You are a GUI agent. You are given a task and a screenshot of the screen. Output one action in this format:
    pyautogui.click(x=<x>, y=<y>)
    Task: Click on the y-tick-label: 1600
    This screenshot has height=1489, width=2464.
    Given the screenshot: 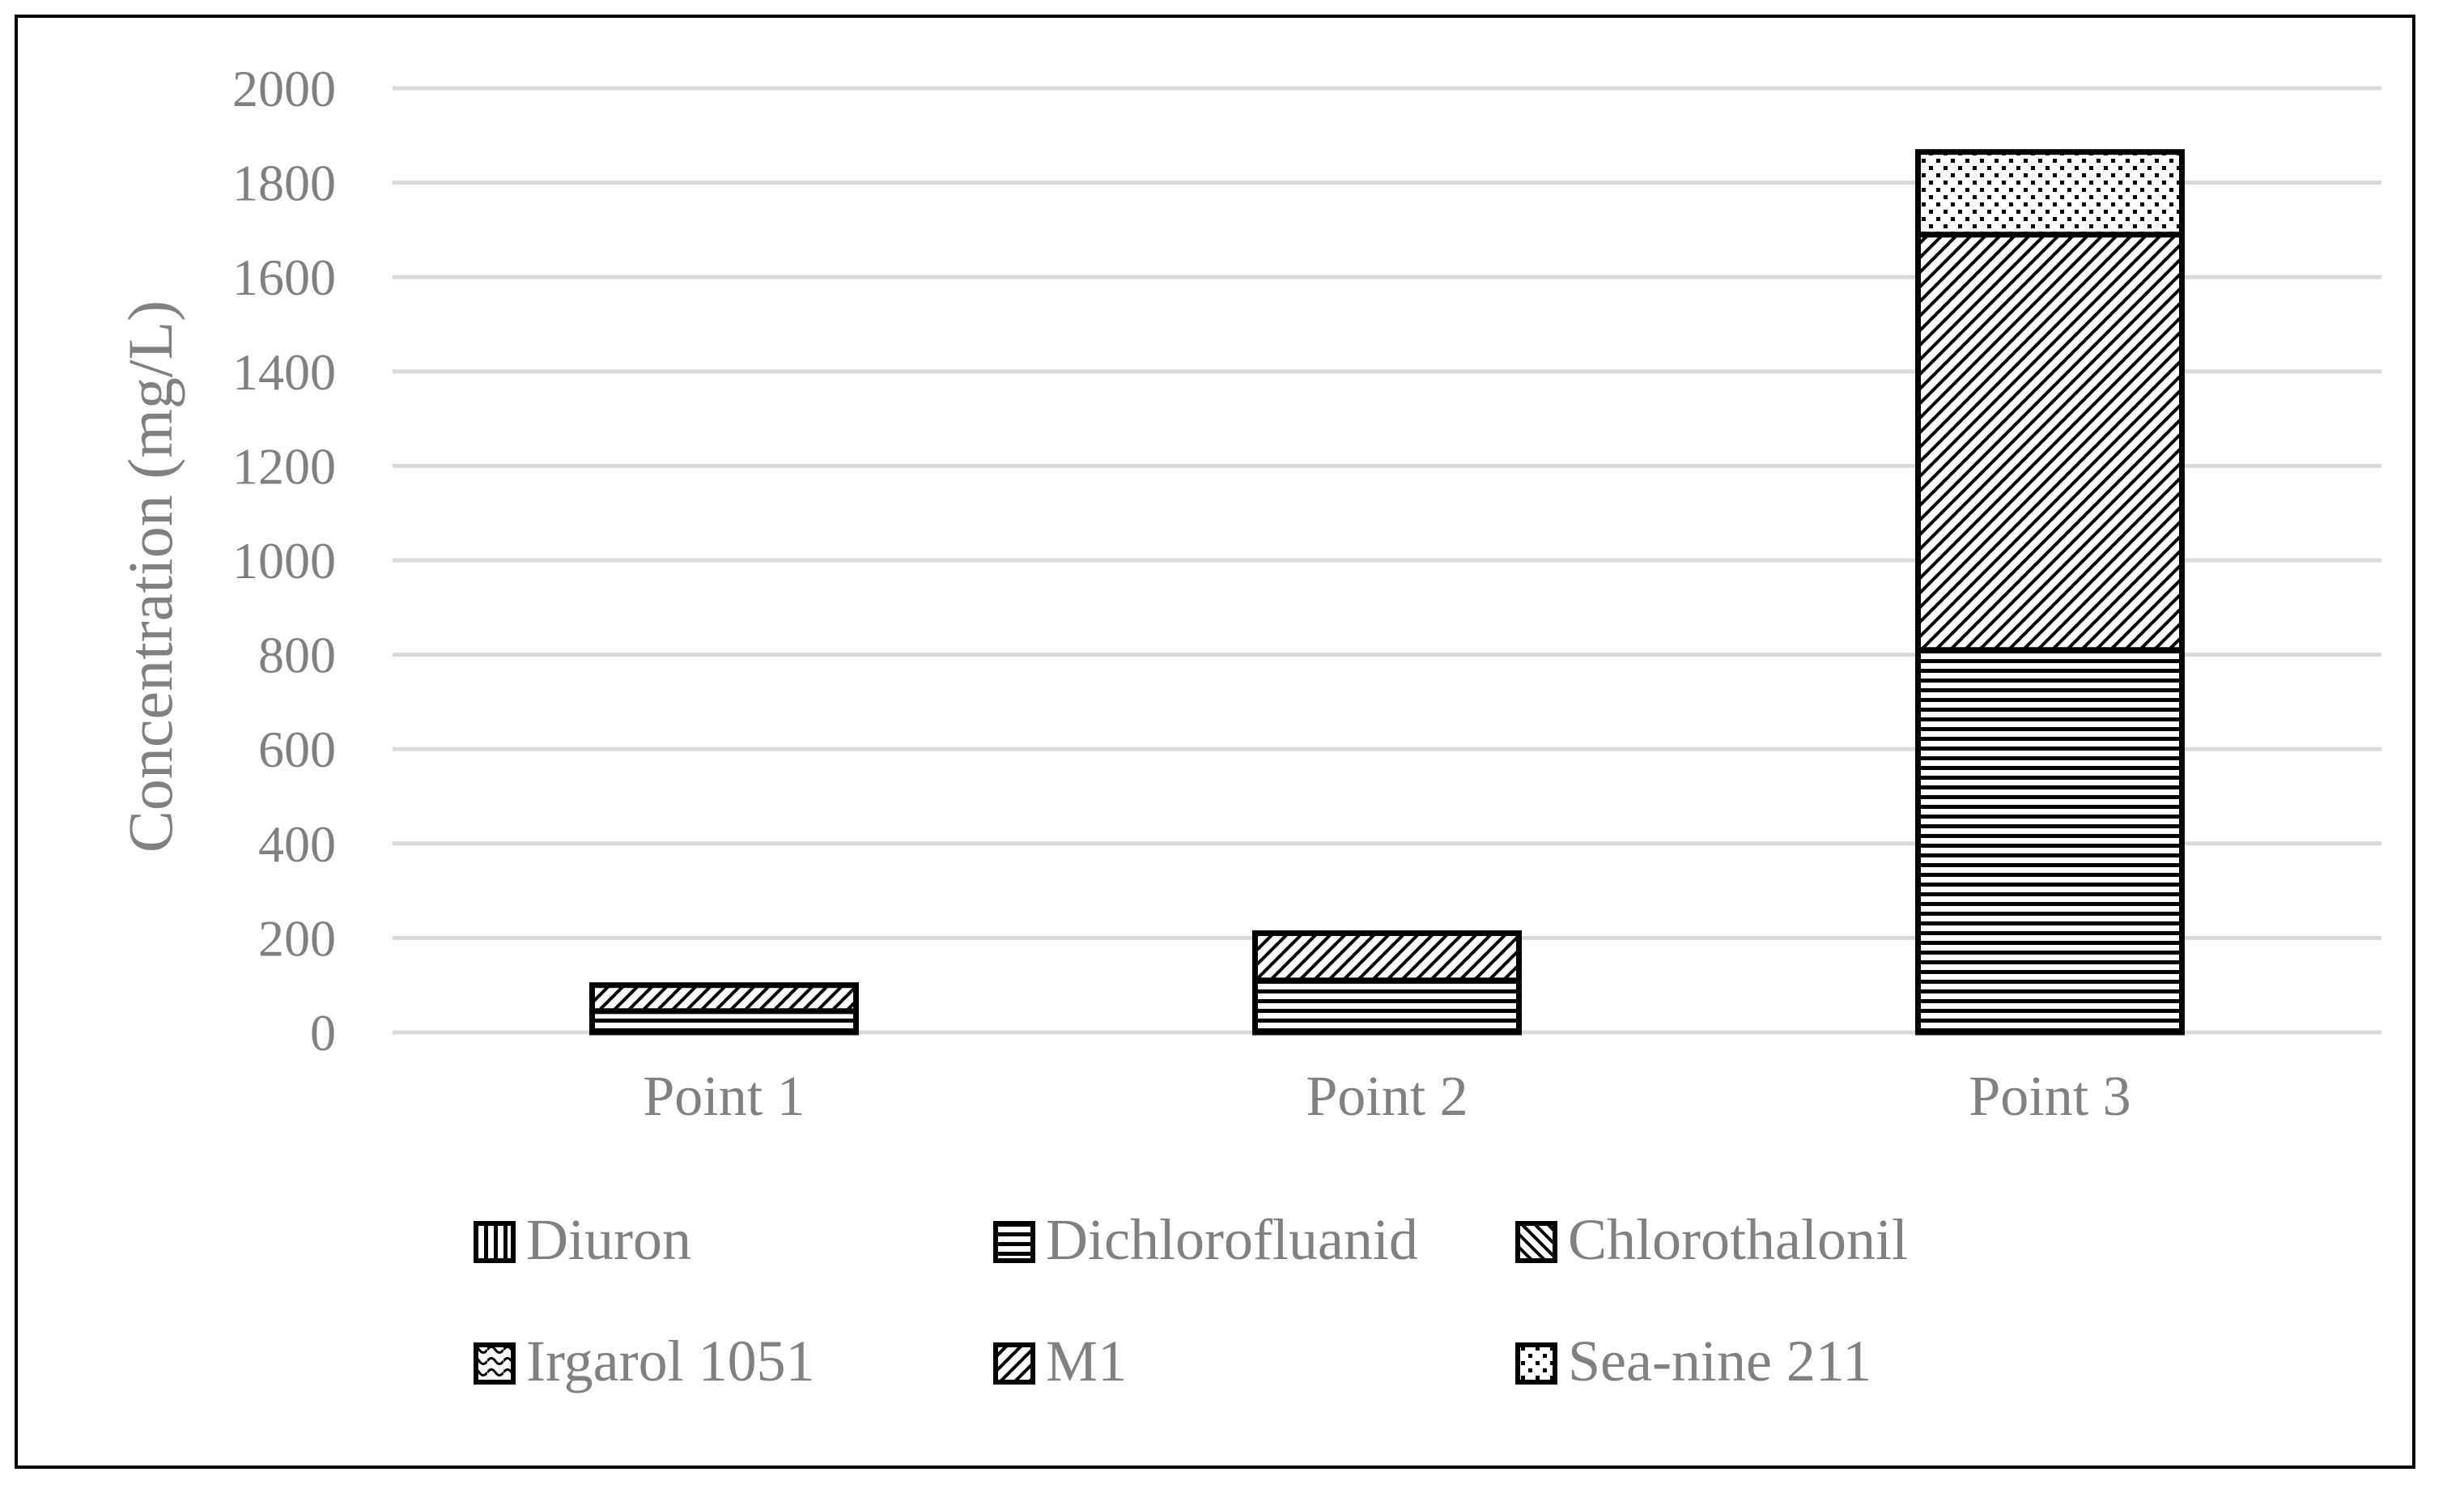 What is the action you would take?
    pyautogui.click(x=284, y=277)
    